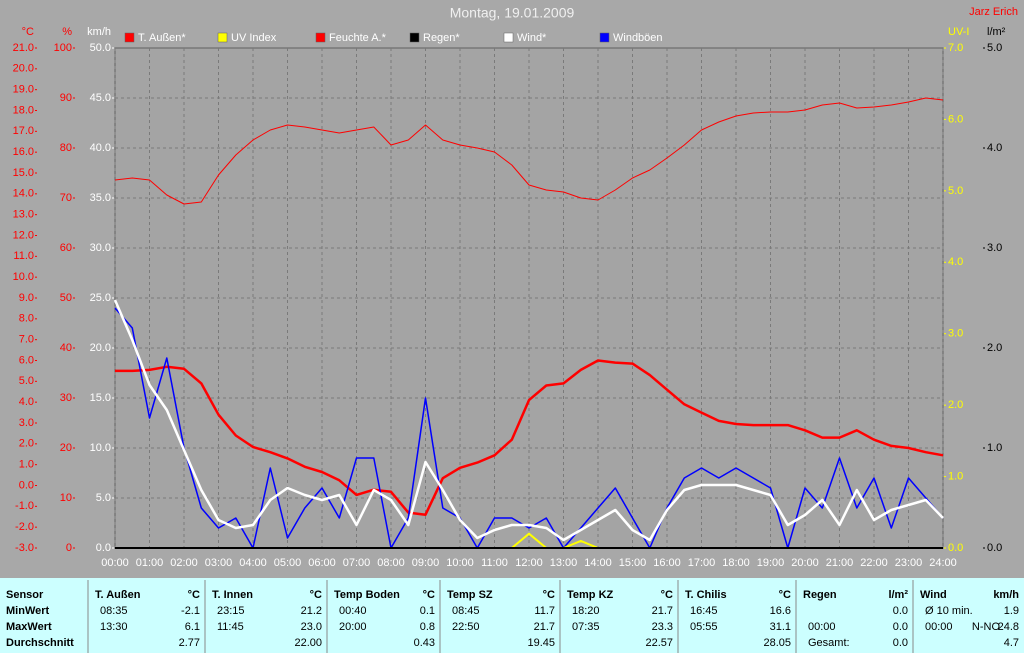  What do you see at coordinates (993, 12) in the screenshot?
I see `author: Jarz Erich` at bounding box center [993, 12].